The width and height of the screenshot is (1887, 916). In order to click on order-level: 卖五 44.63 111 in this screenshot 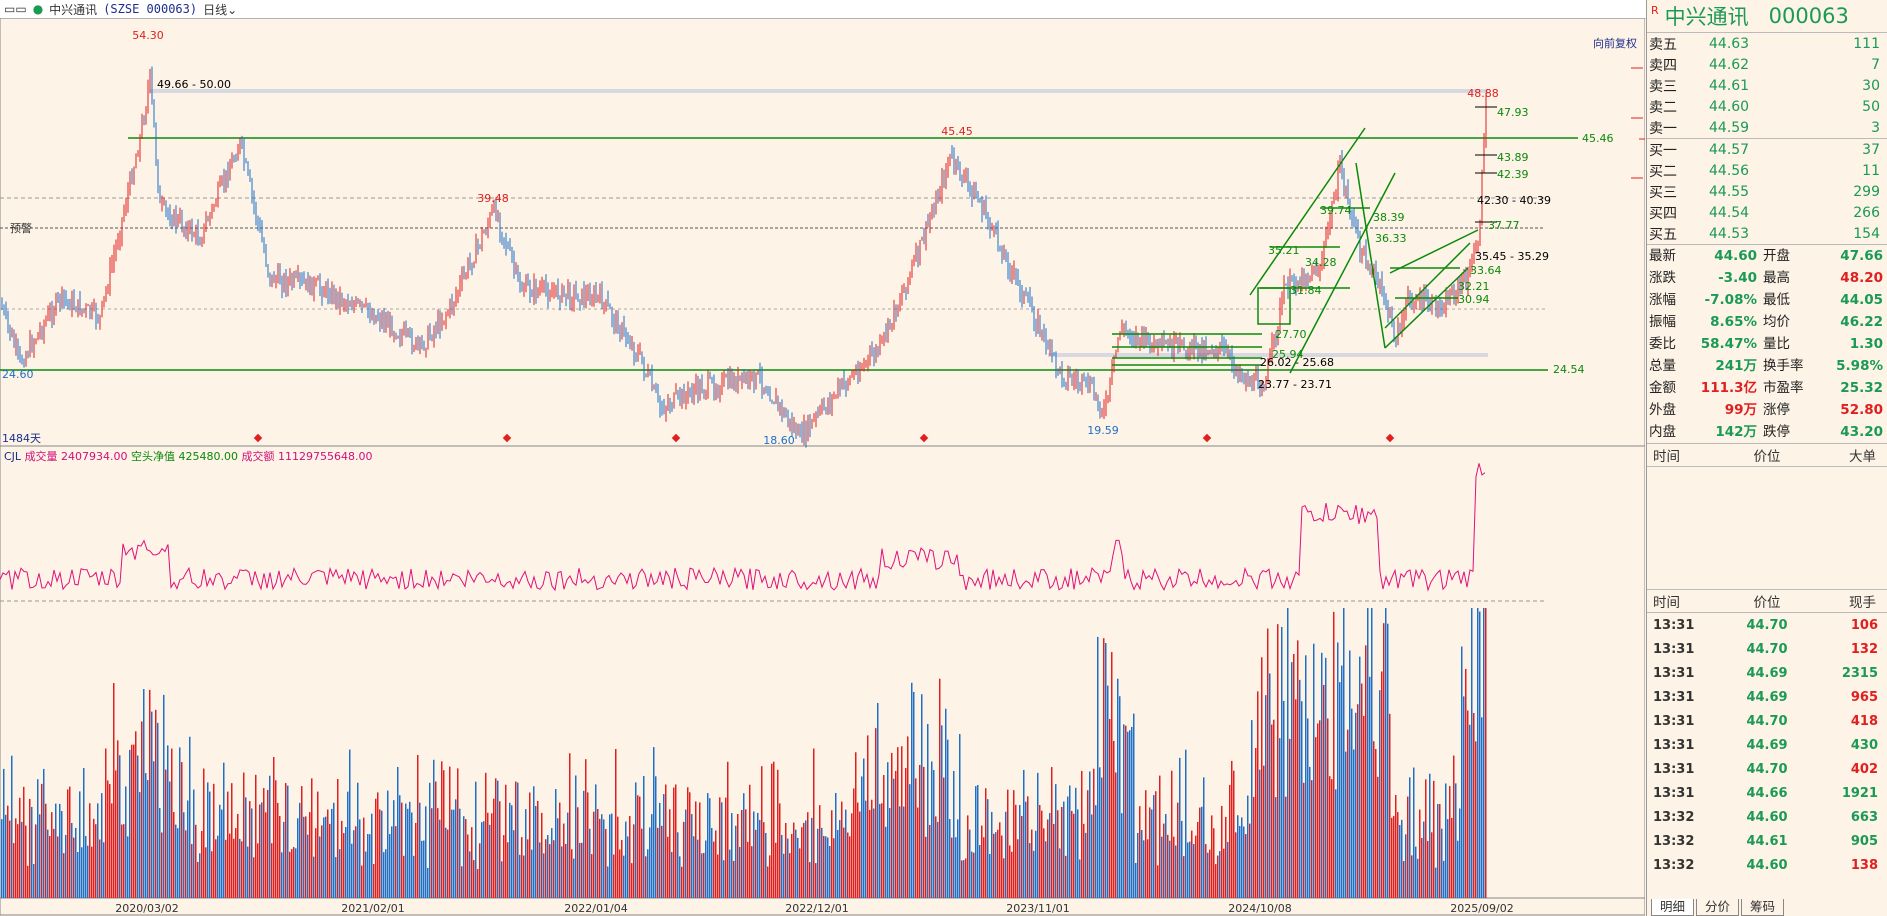, I will do `click(1767, 43)`.